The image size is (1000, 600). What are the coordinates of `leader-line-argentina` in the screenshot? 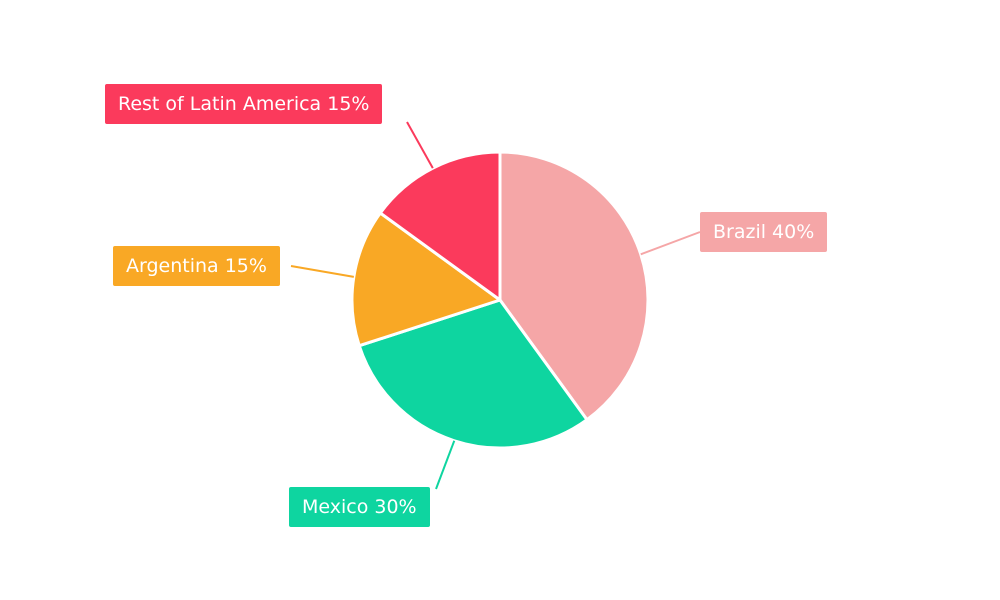 It's located at (322, 271).